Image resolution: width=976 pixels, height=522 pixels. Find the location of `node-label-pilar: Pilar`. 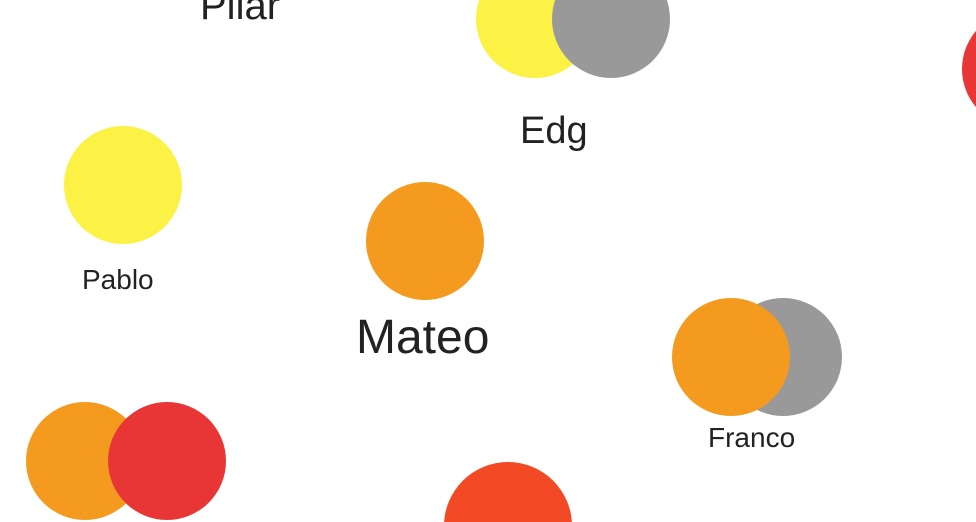

node-label-pilar: Pilar is located at coordinates (240, 14).